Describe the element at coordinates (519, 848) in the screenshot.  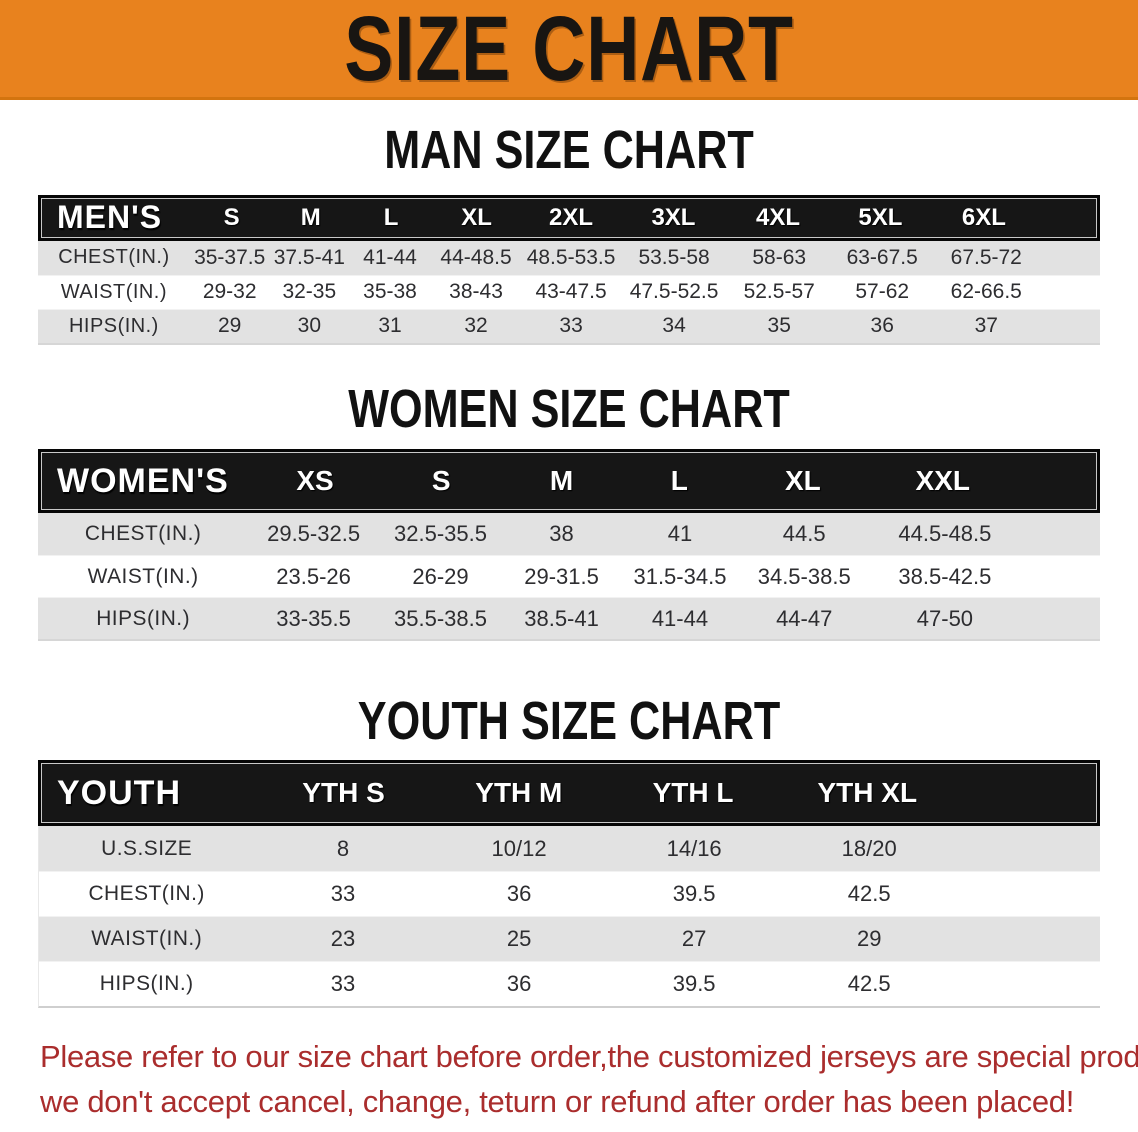
I see `table-cell: 10/12` at that location.